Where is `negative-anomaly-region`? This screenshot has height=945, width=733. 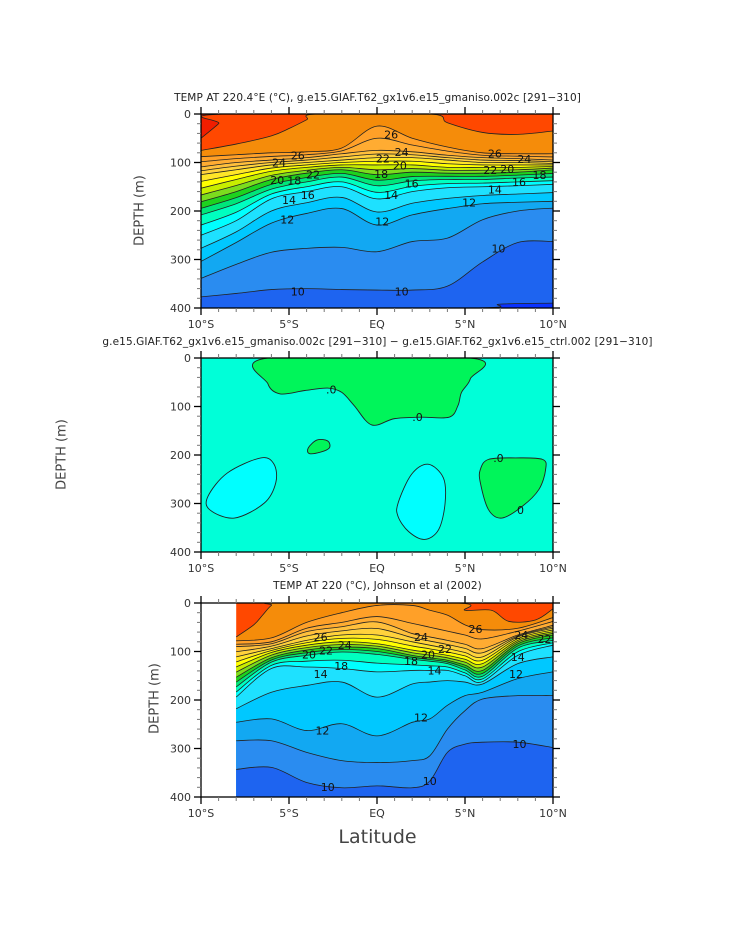
negative-anomaly-region is located at coordinates (421, 501).